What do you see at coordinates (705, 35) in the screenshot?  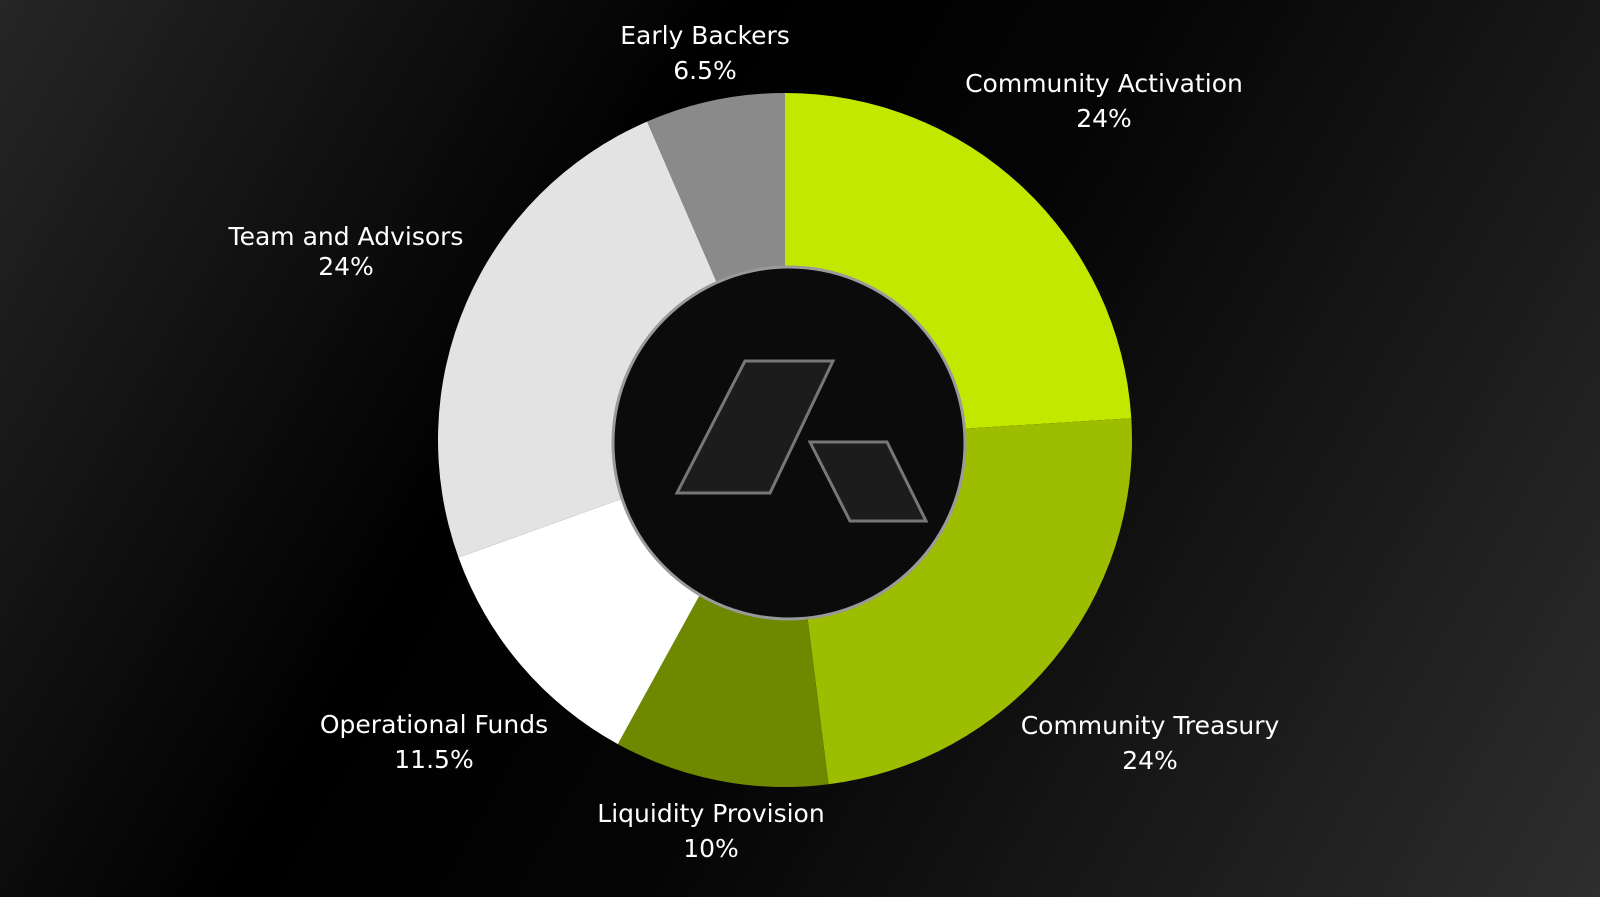 I see `slice-label: Early Backers` at bounding box center [705, 35].